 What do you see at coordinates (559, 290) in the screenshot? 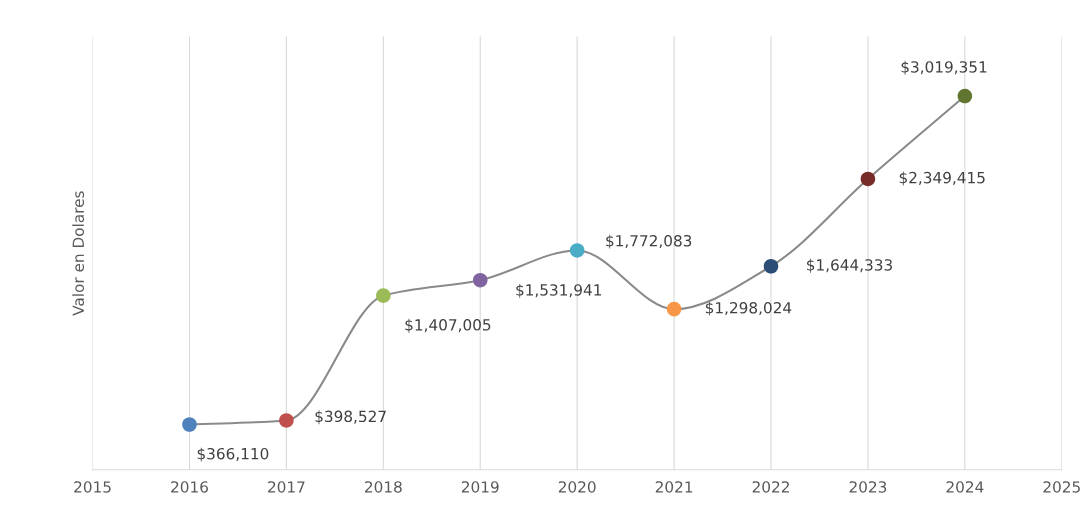
I see `data-label: $1,531,941` at bounding box center [559, 290].